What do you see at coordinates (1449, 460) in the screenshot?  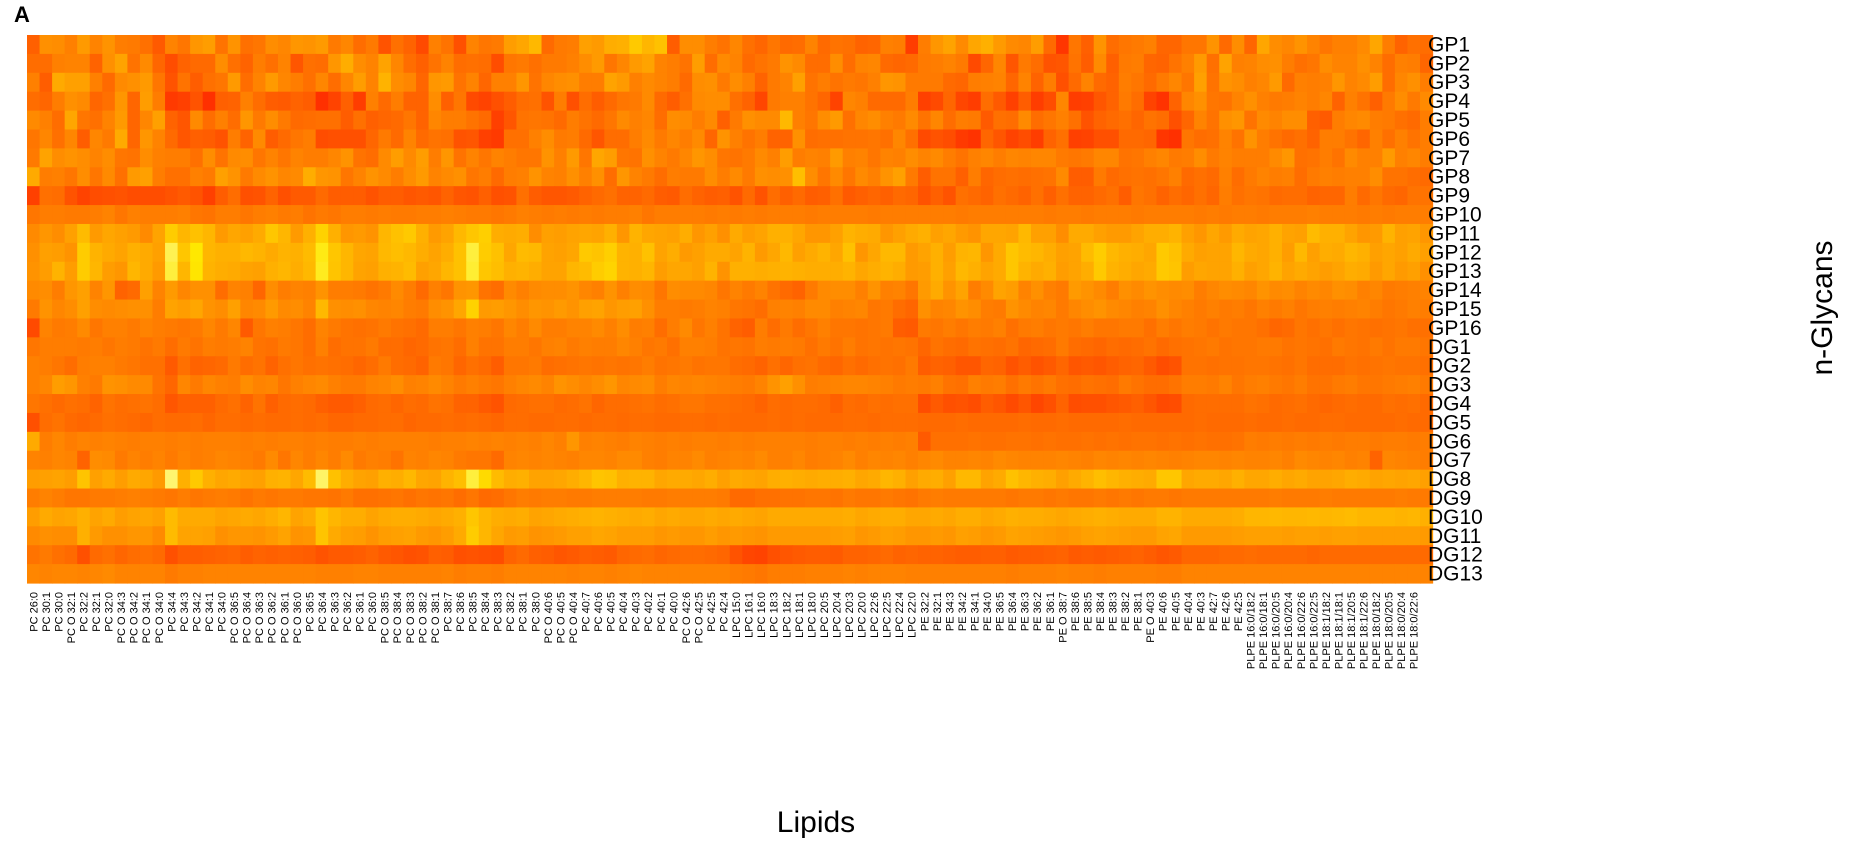 I see `row-label: DG7` at bounding box center [1449, 460].